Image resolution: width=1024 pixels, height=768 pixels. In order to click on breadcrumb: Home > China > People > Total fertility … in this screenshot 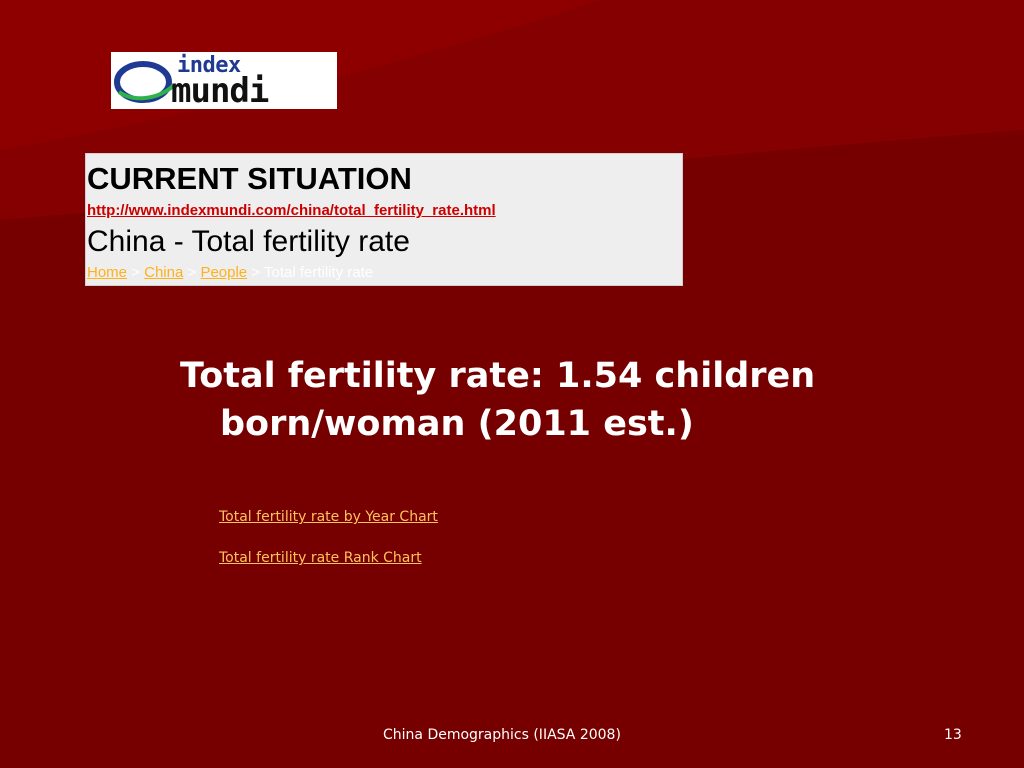, I will do `click(230, 272)`.